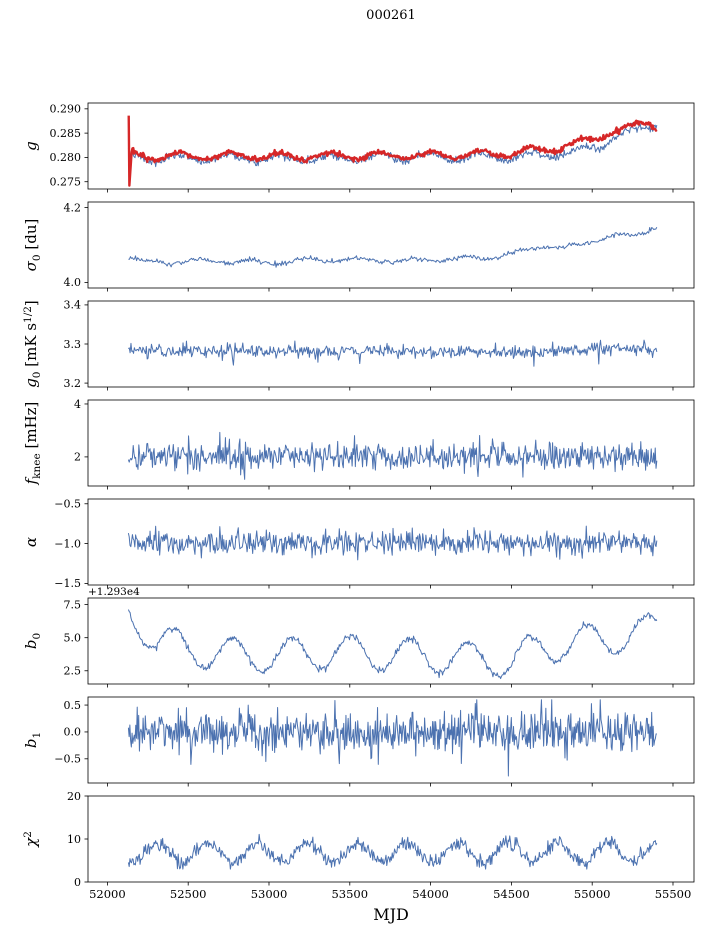 This screenshot has height=944, width=720. What do you see at coordinates (66, 157) in the screenshot?
I see `y-tick-label: 0.280` at bounding box center [66, 157].